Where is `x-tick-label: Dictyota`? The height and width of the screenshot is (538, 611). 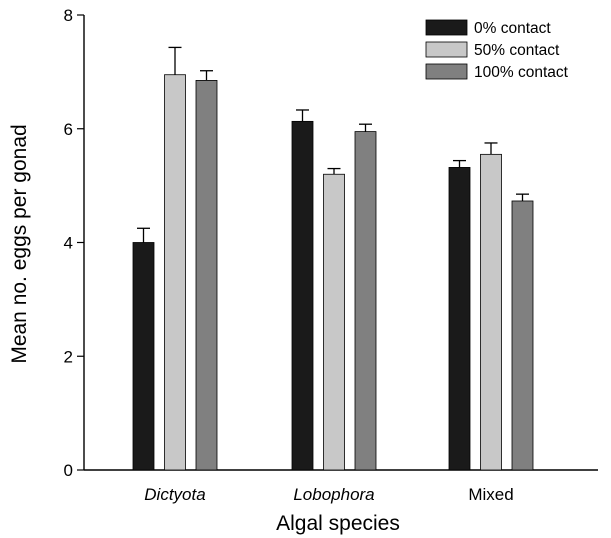
x-tick-label: Dictyota is located at coordinates (174, 494).